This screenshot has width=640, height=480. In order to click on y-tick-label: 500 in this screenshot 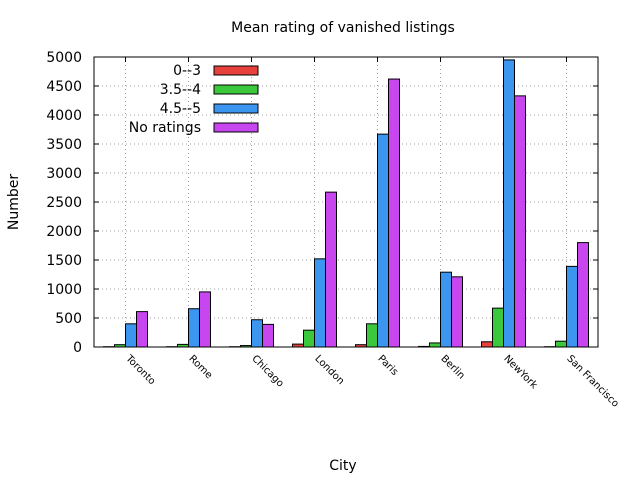, I will do `click(68, 319)`.